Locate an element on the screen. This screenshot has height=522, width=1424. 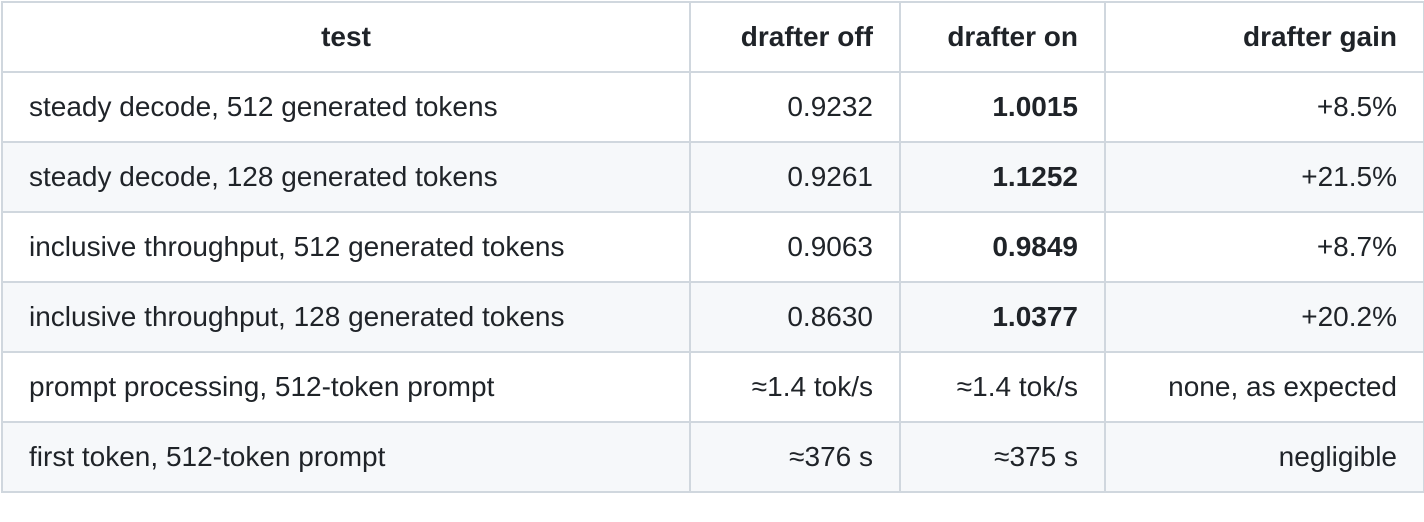
table-cell: steady decode, 128 generated tokens is located at coordinates (346, 177).